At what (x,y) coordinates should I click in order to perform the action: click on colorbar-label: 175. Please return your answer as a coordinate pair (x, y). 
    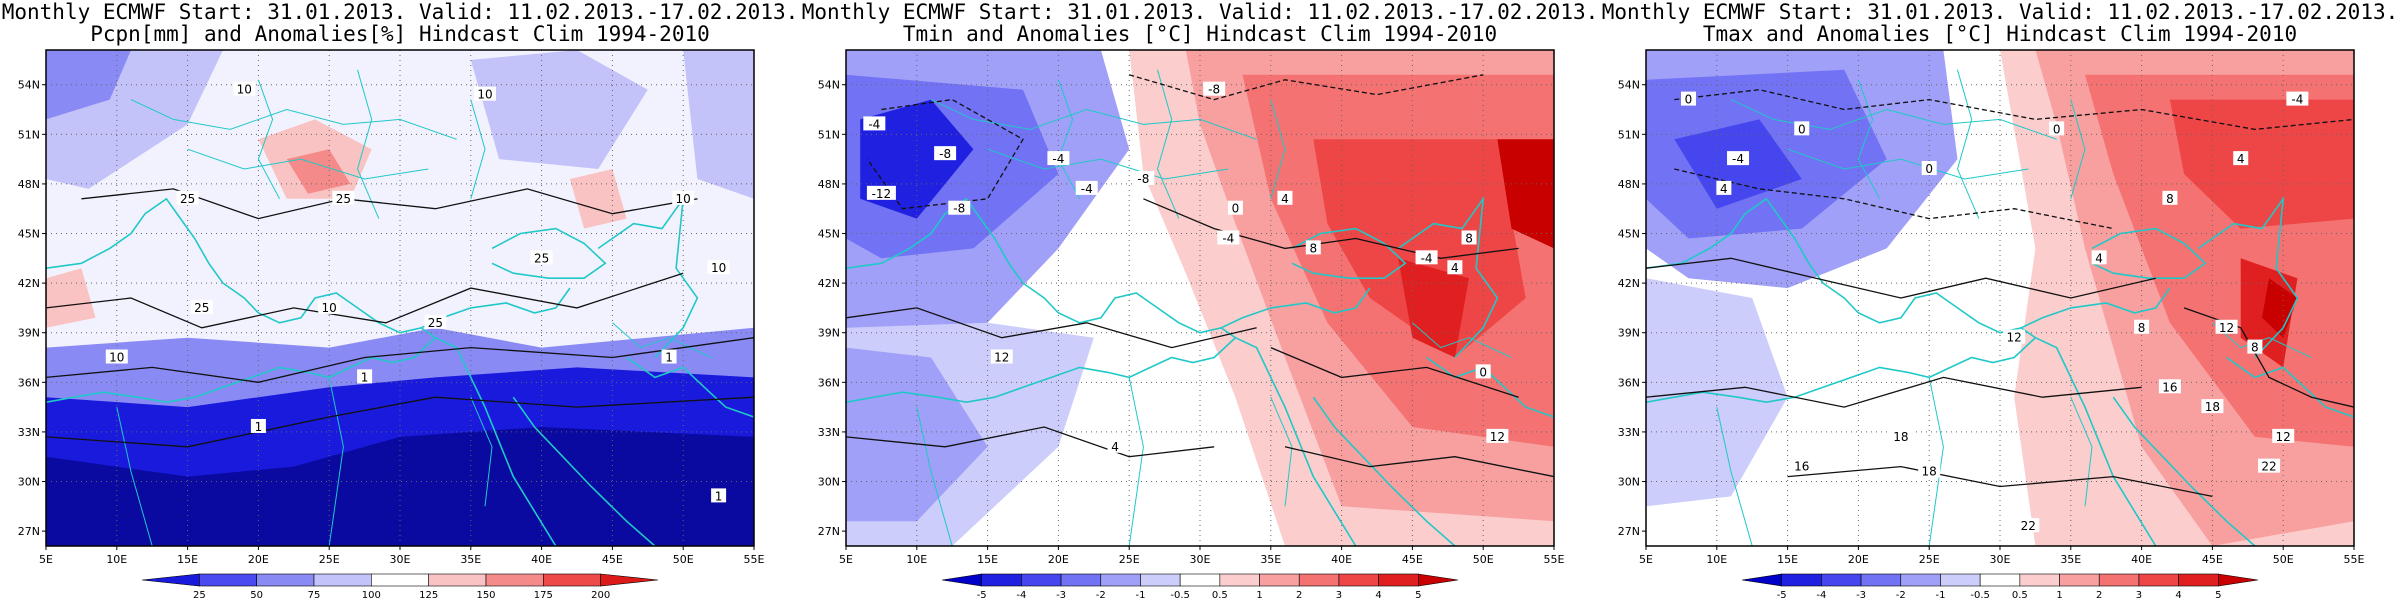
    Looking at the image, I should click on (543, 595).